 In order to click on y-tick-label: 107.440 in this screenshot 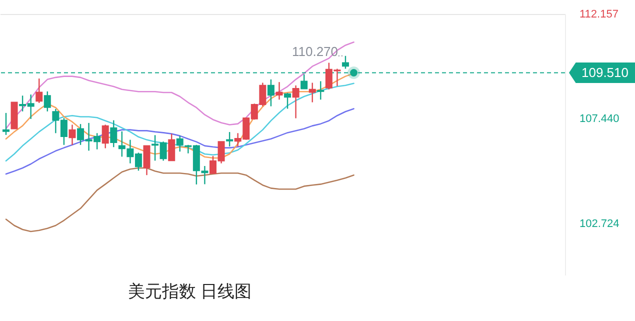, I will do `click(600, 119)`.